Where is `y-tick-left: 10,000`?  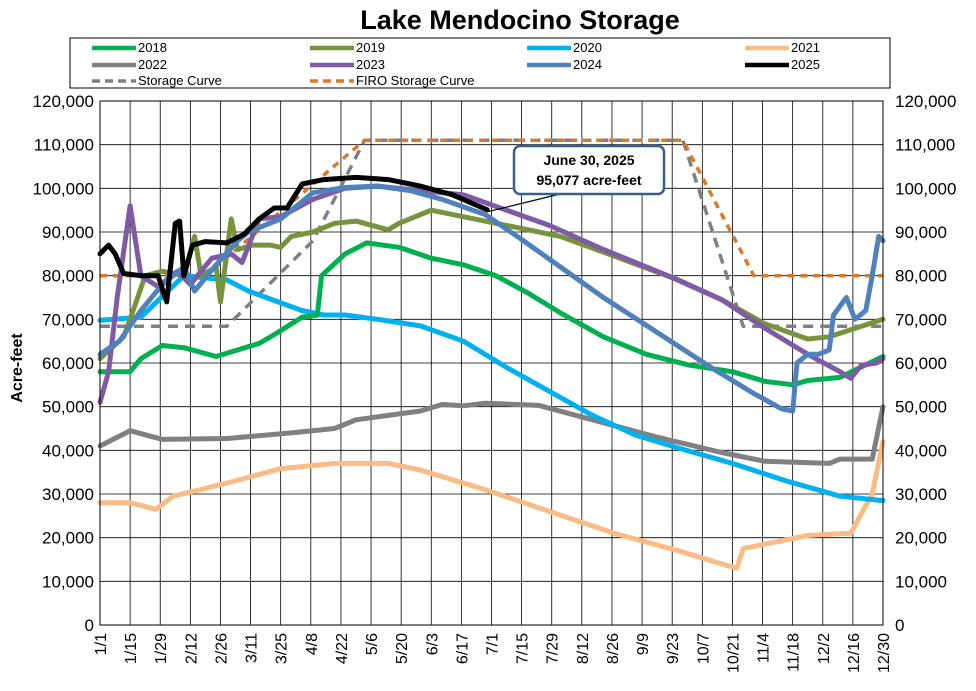 y-tick-left: 10,000 is located at coordinates (68, 581).